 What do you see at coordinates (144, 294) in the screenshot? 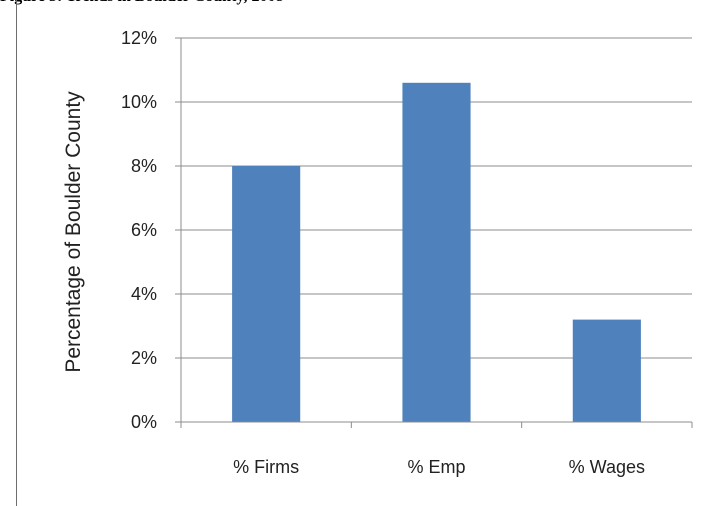
I see `y-tick-label: 4%` at bounding box center [144, 294].